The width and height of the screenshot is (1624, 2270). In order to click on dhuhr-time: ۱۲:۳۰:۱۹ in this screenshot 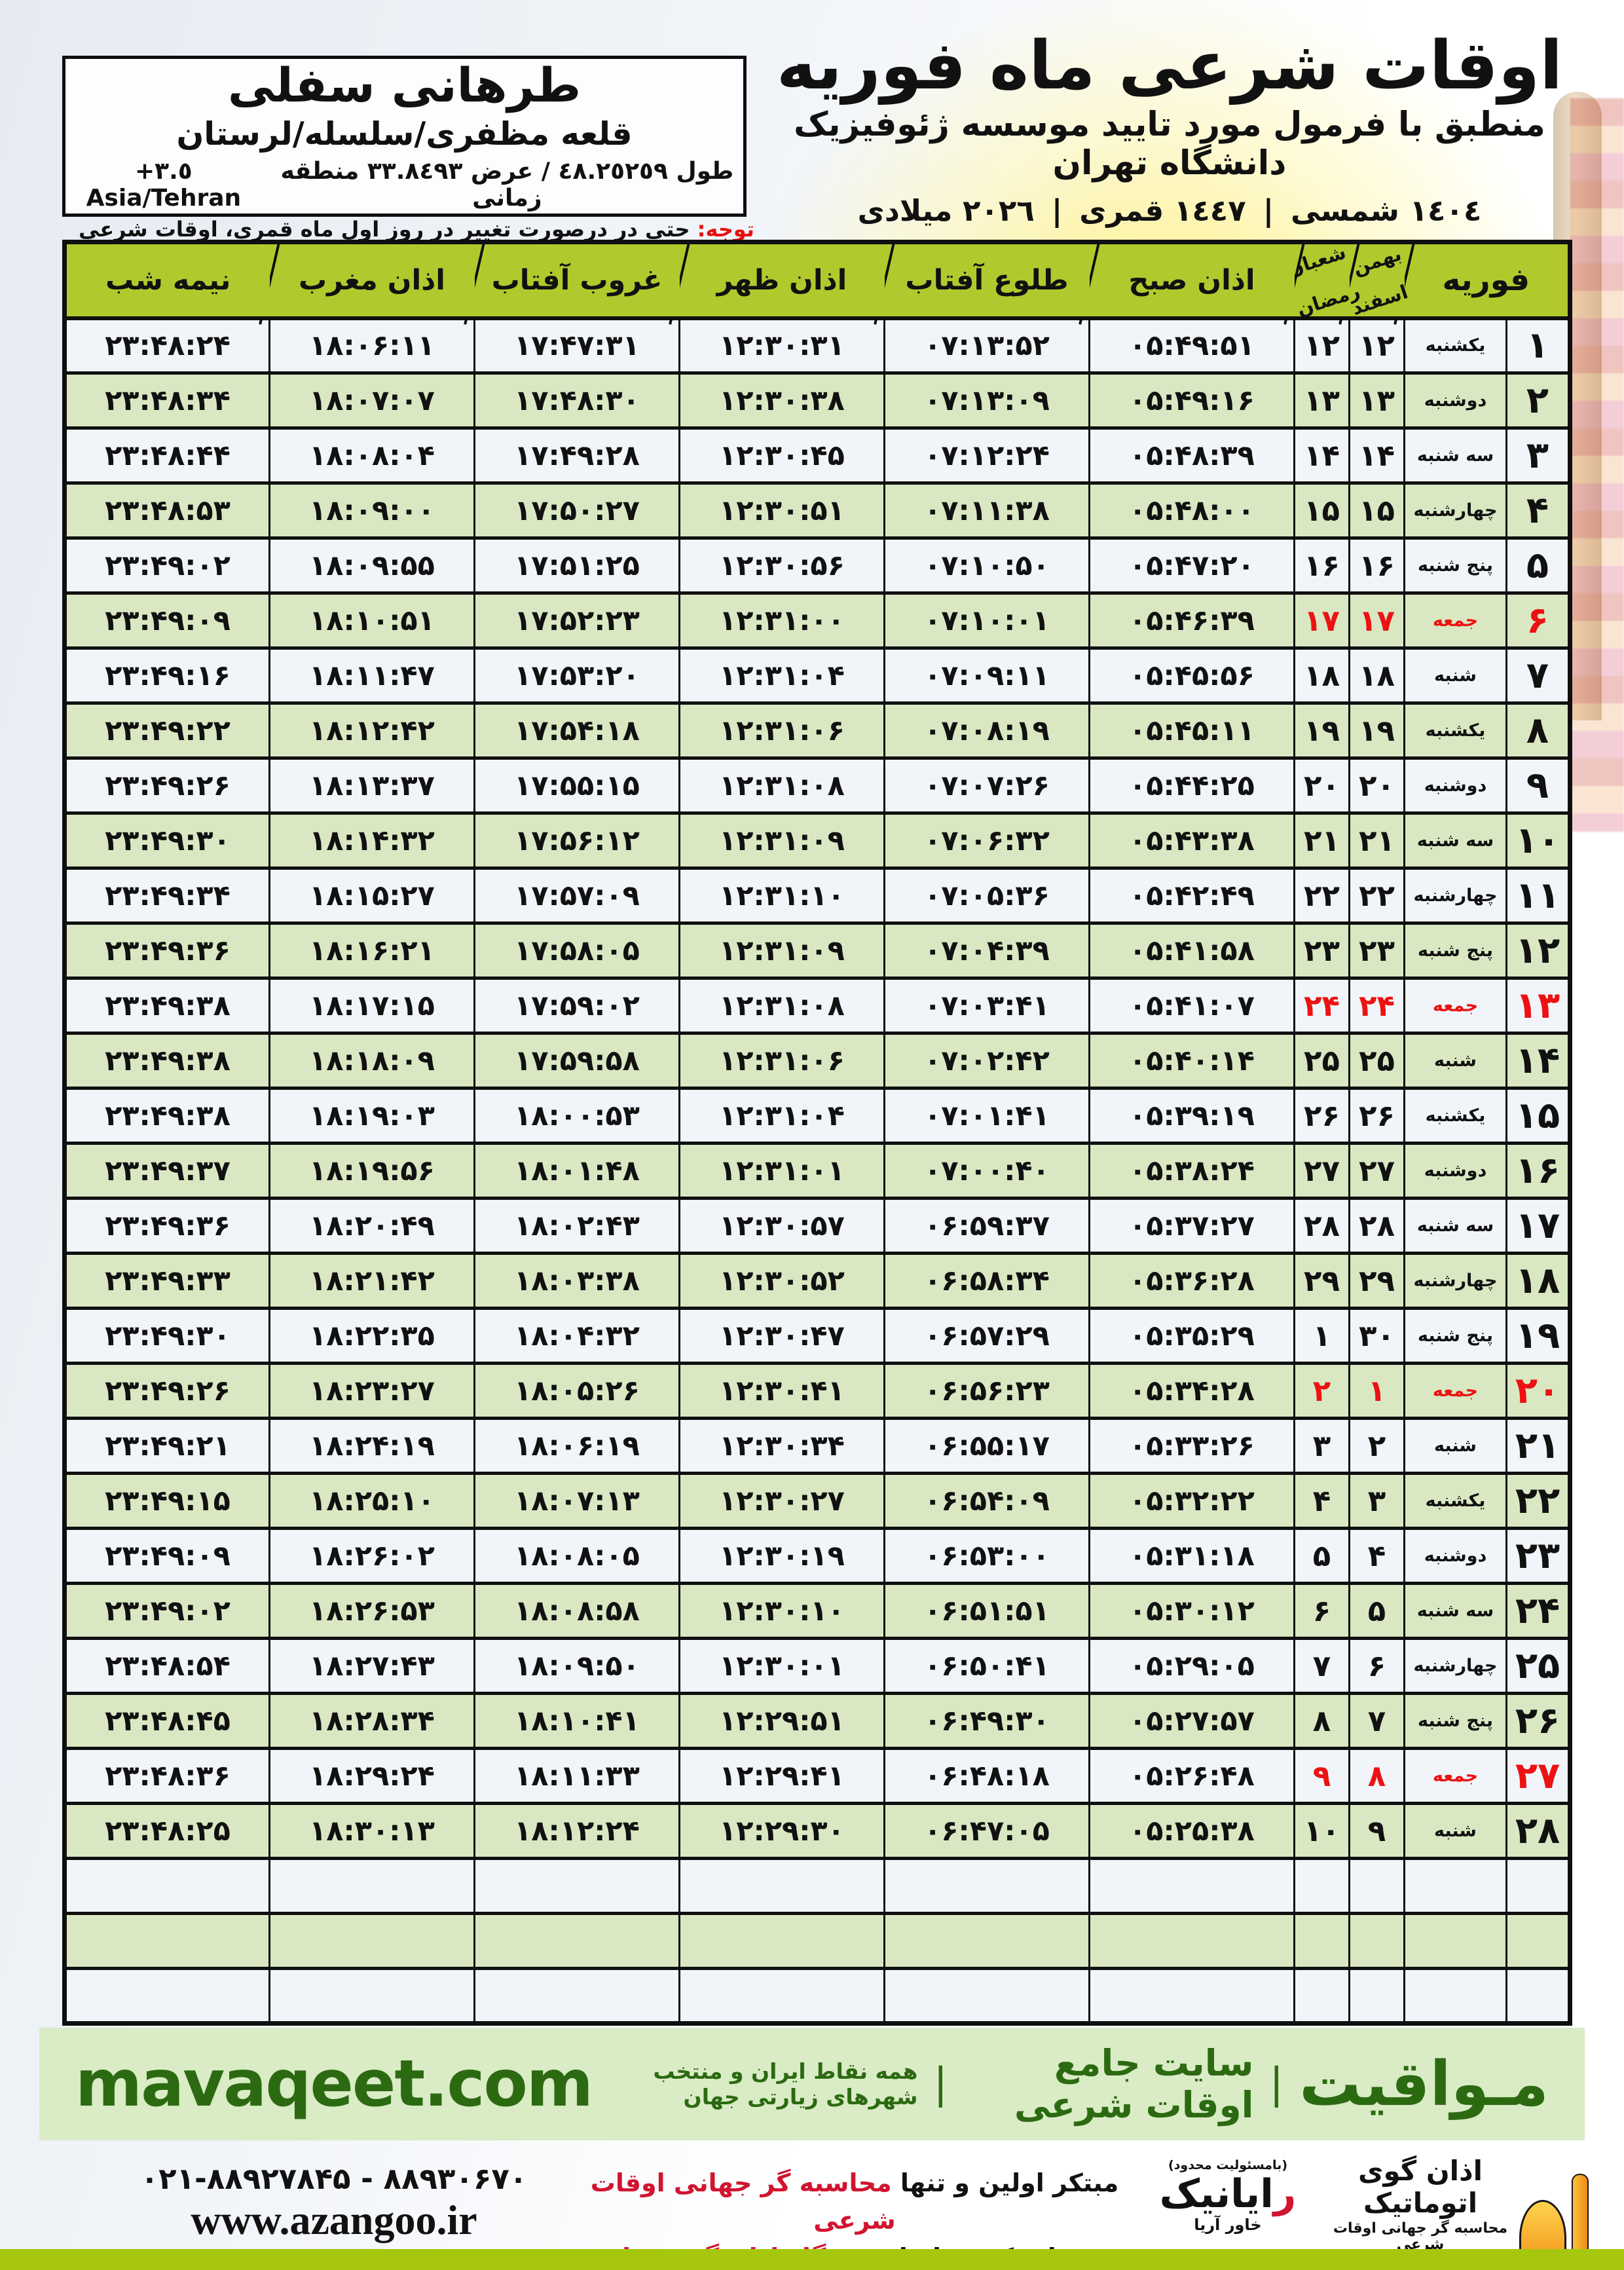, I will do `click(781, 1555)`.